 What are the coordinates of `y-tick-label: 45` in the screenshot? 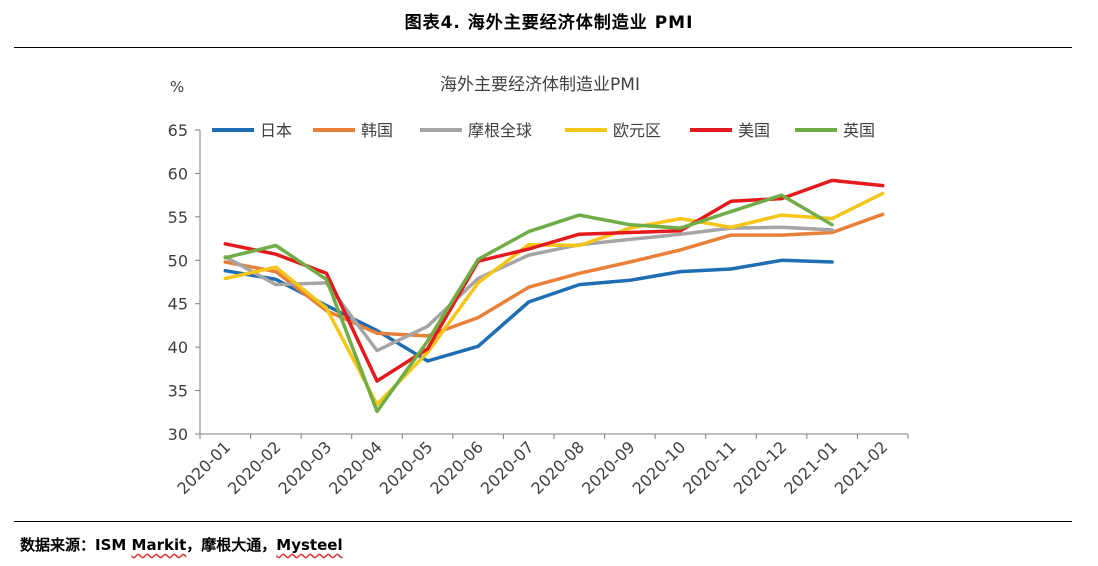 It's located at (178, 304).